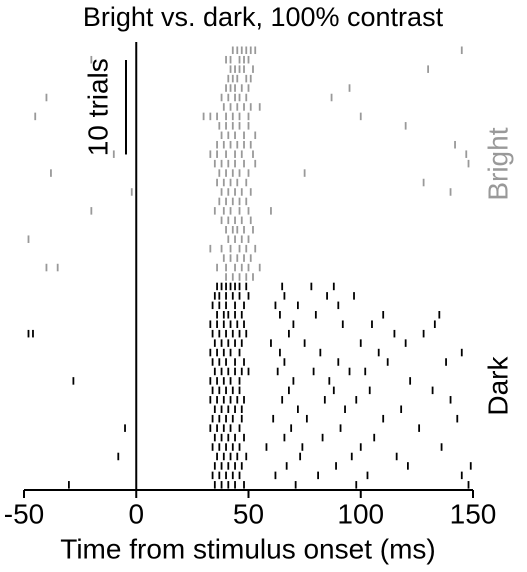  Describe the element at coordinates (24, 513) in the screenshot. I see `x-tick-label: -50` at that location.